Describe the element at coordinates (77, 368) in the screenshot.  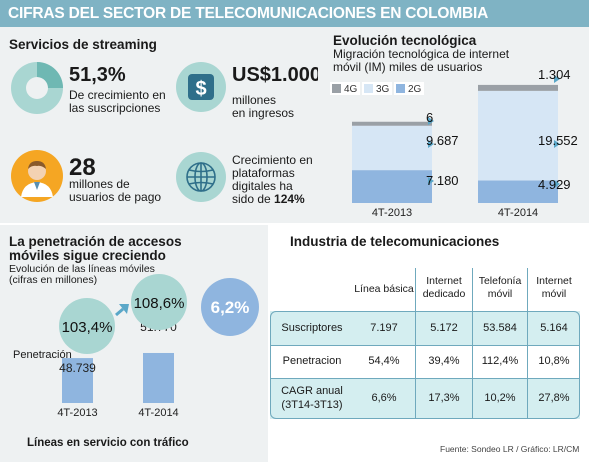
I see `data-label-lines-4t-2013: 48.739` at that location.